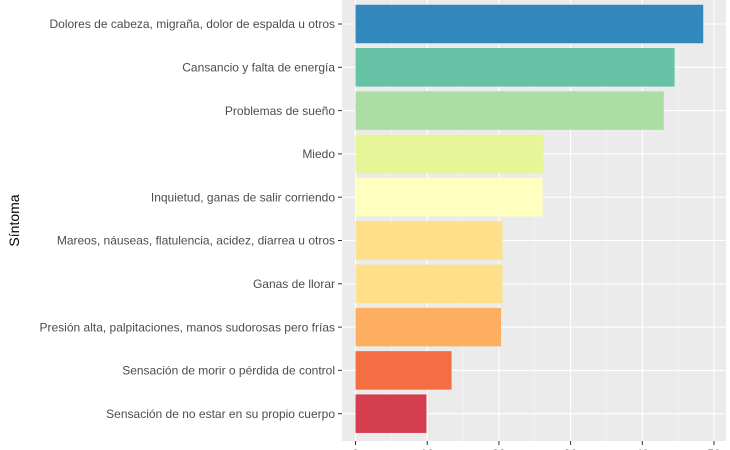  What do you see at coordinates (499, 448) in the screenshot?
I see `x-tick-label: 20` at bounding box center [499, 448].